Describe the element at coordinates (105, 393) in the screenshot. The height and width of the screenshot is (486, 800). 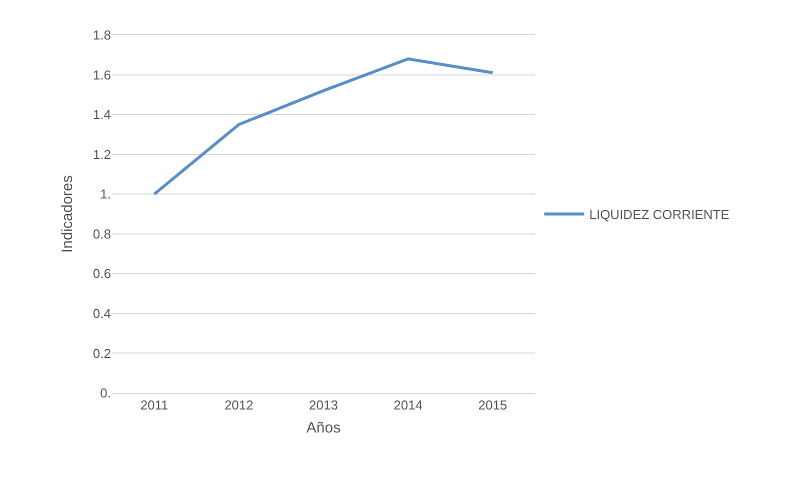
I see `y-tick-label: 0.` at that location.